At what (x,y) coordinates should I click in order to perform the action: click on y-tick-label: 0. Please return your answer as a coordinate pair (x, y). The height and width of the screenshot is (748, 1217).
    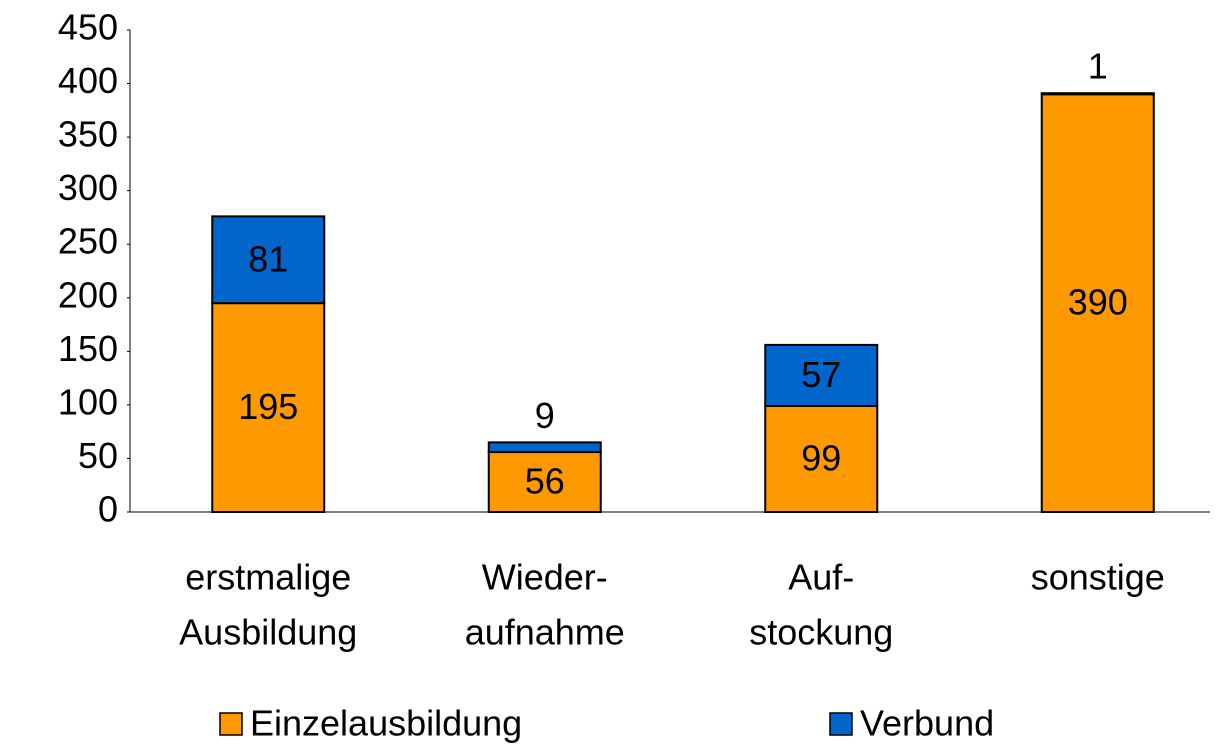
    Looking at the image, I should click on (108, 509).